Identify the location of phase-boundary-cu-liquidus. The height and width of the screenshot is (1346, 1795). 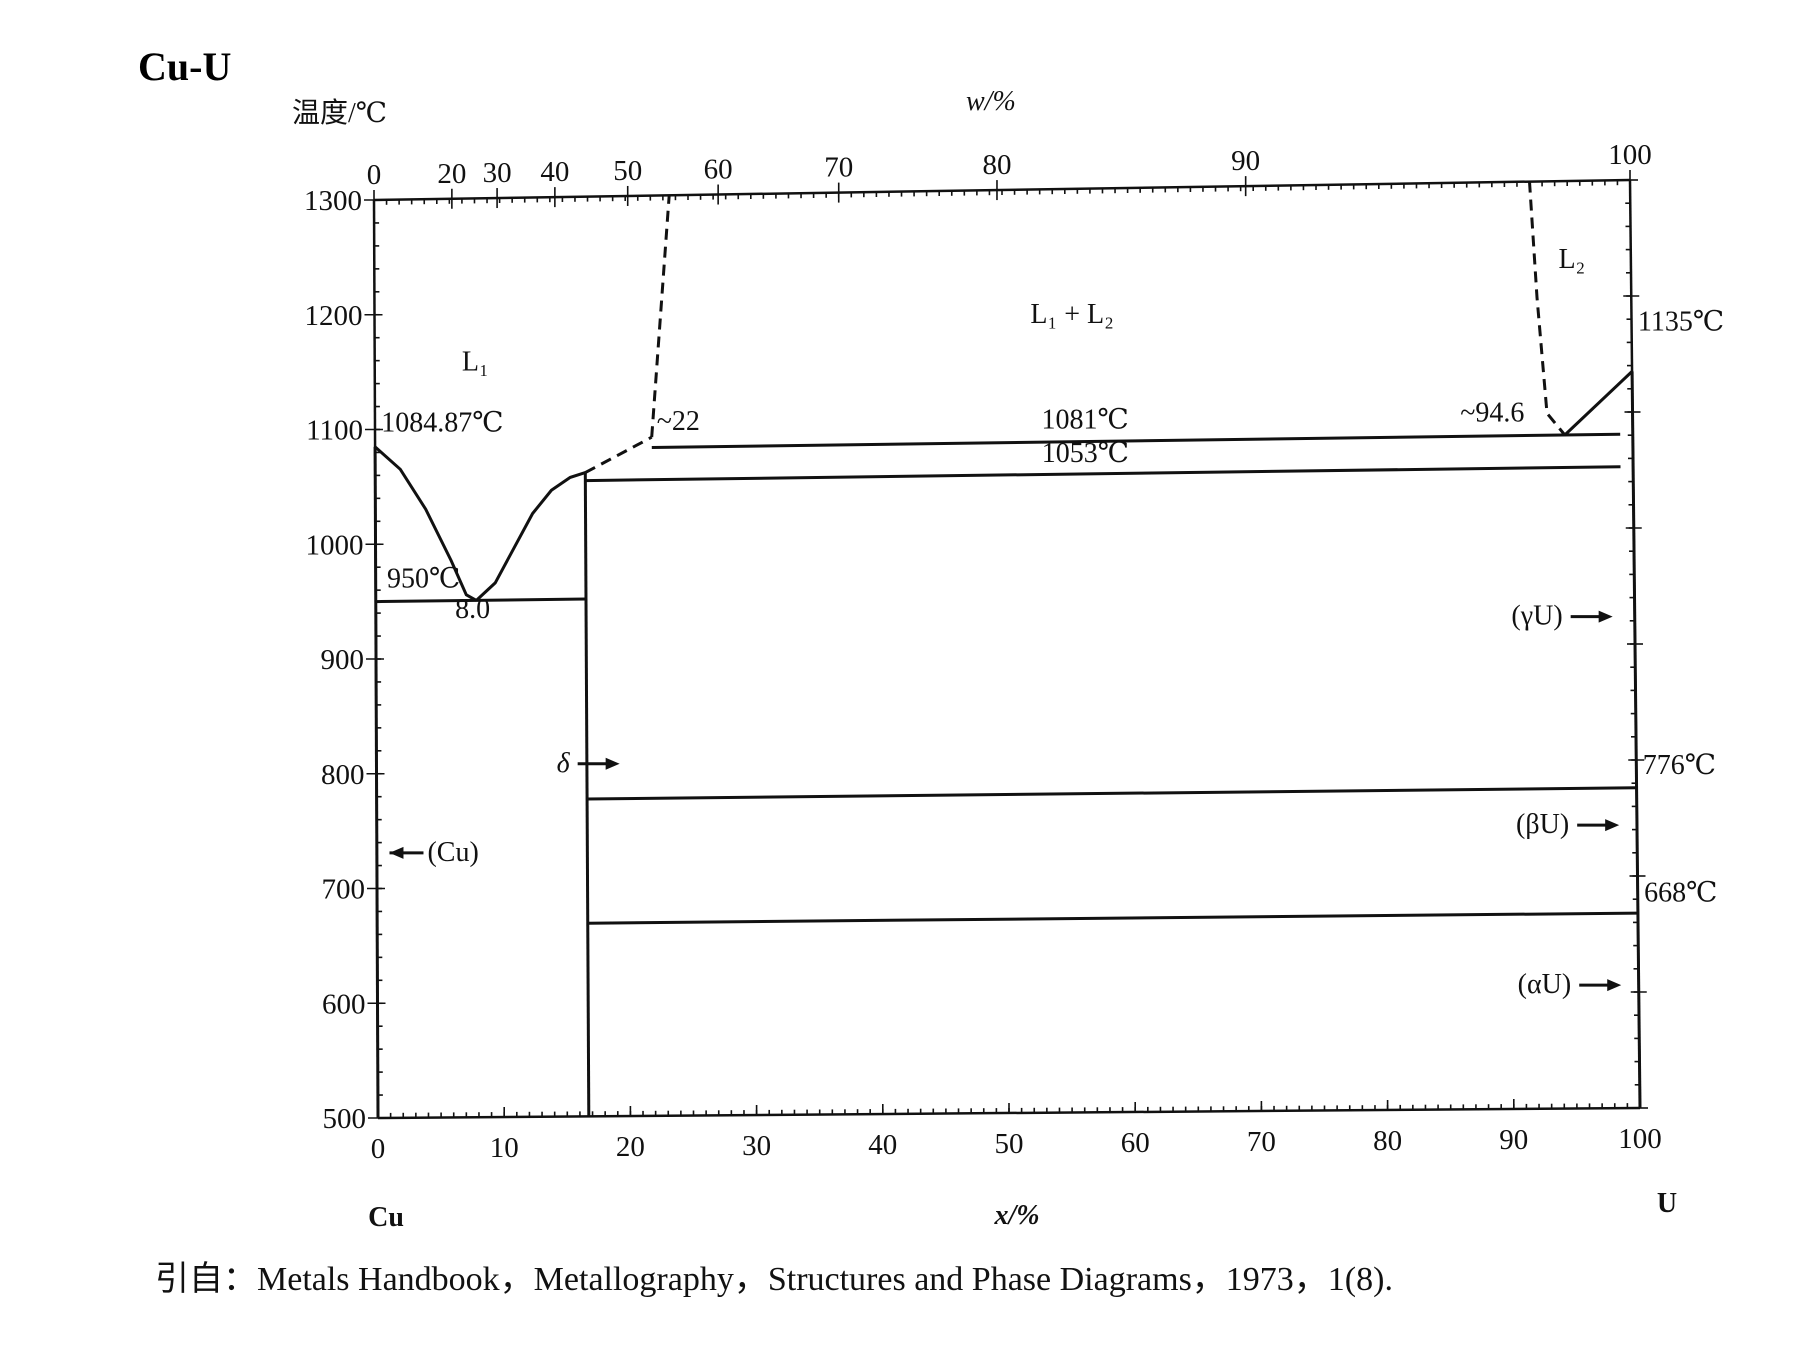
(426, 523).